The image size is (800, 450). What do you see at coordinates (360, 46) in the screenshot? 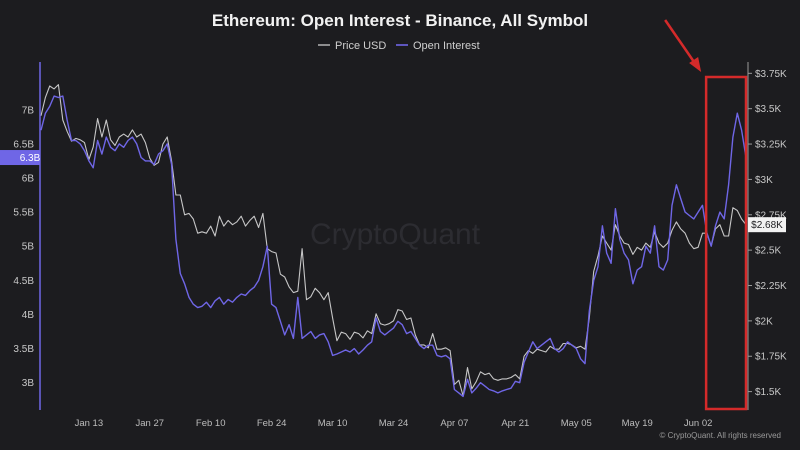
I see `legend-label-price: Price USD` at bounding box center [360, 46].